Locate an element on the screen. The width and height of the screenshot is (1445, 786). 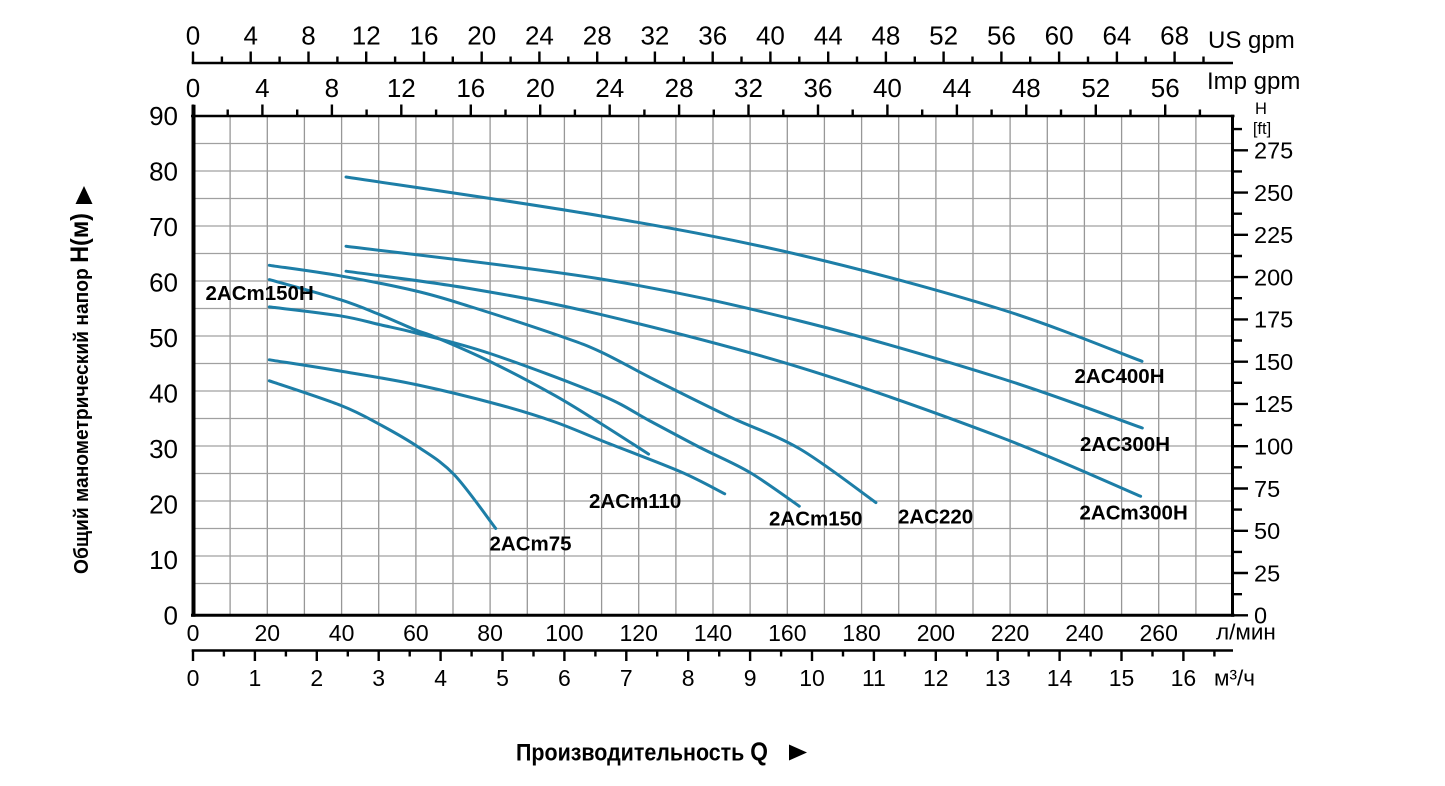
svg-text: 14 is located at coordinates (1060, 678).